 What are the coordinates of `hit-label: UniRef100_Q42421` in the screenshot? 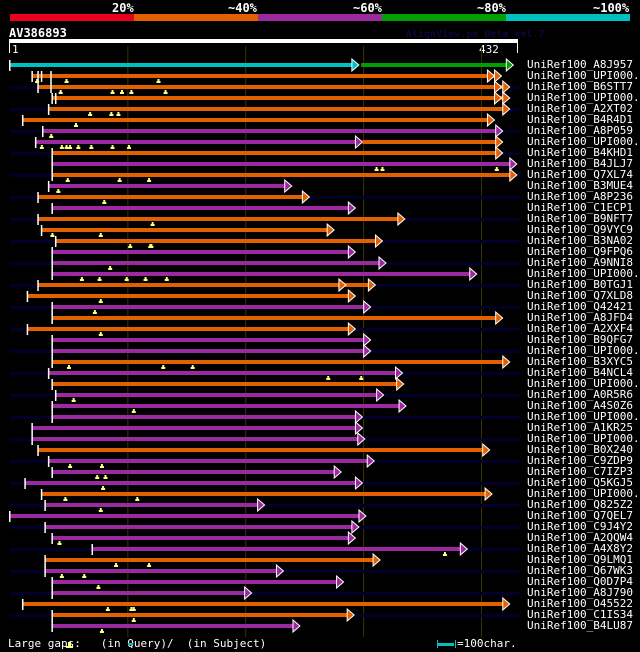 It's located at (580, 306).